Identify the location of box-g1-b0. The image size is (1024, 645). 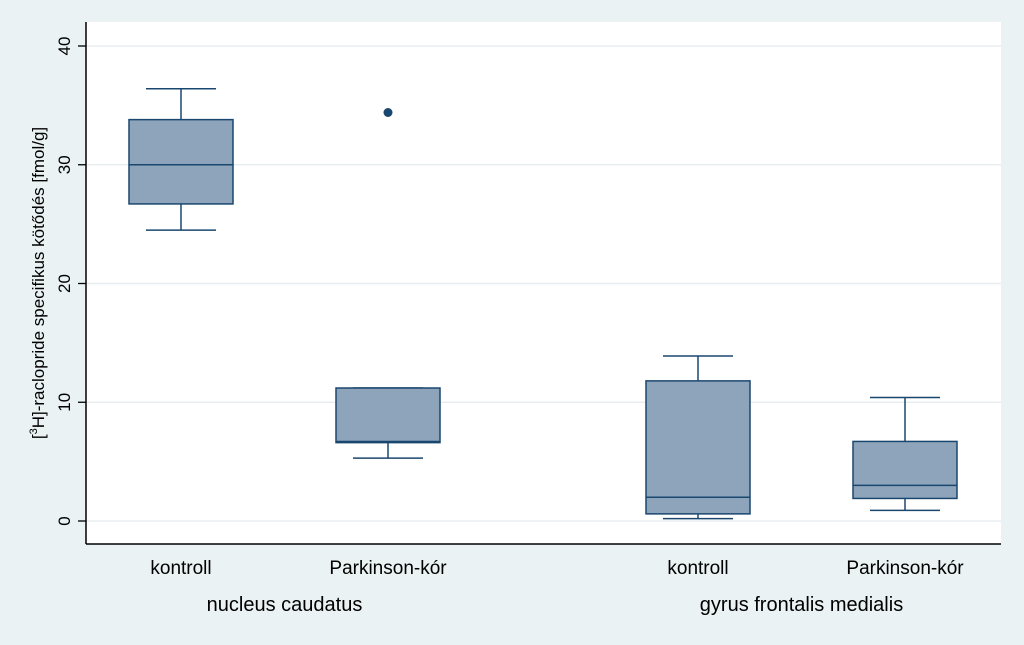
(698, 447).